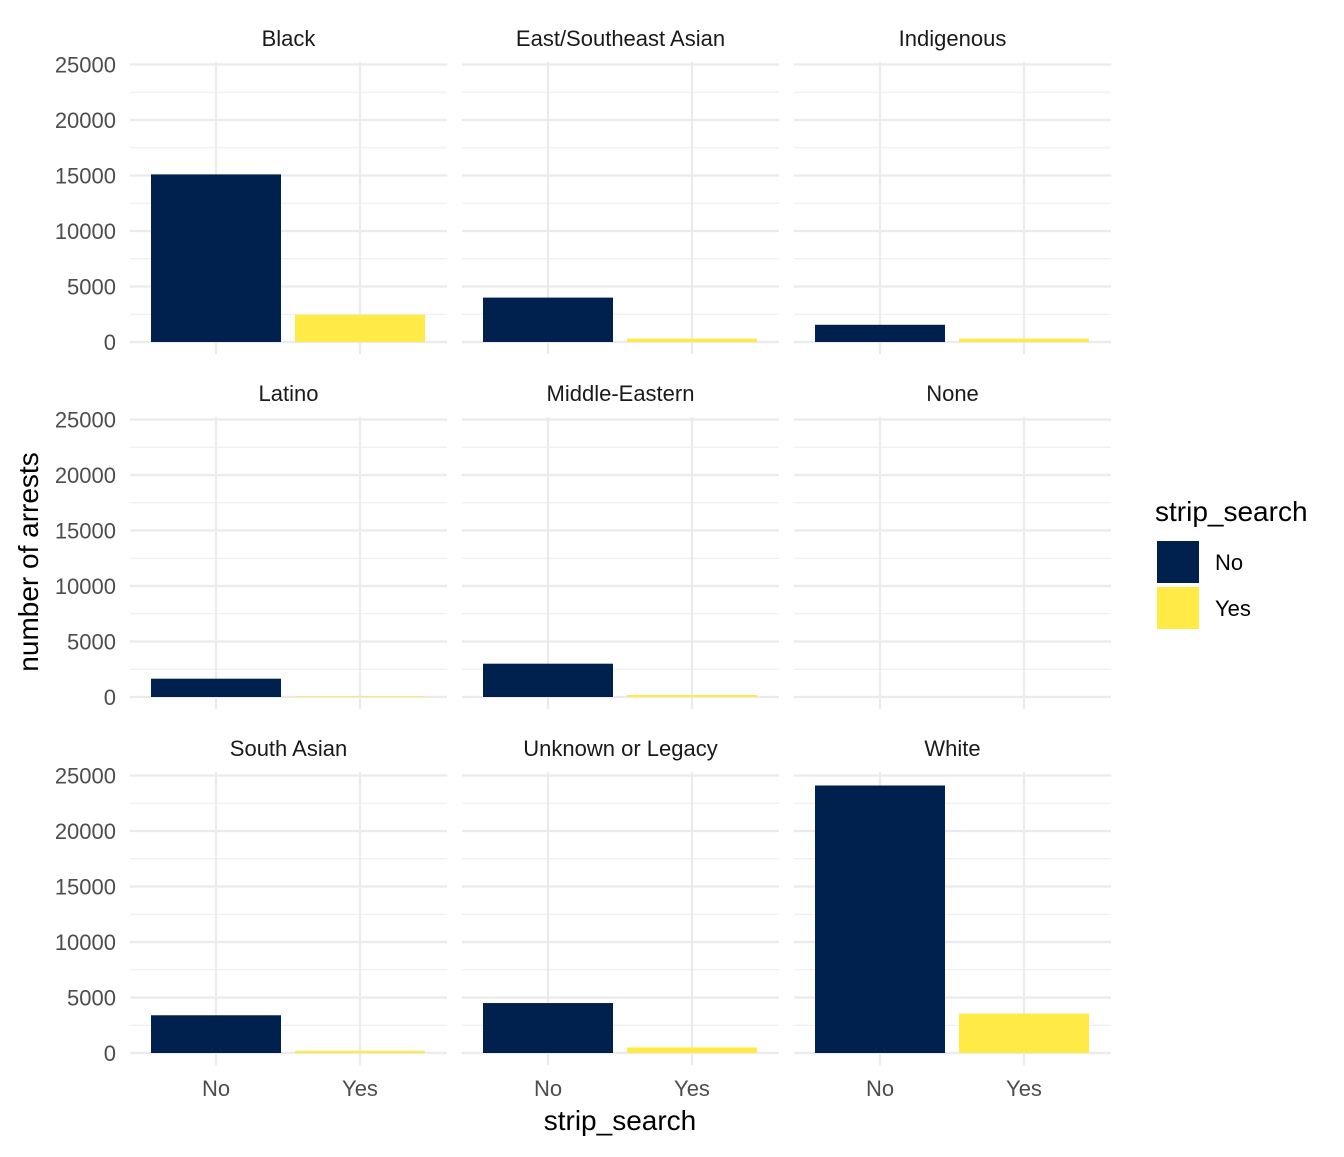 The height and width of the screenshot is (1157, 1344). What do you see at coordinates (620, 748) in the screenshot?
I see `facet-title: Unknown or Legacy` at bounding box center [620, 748].